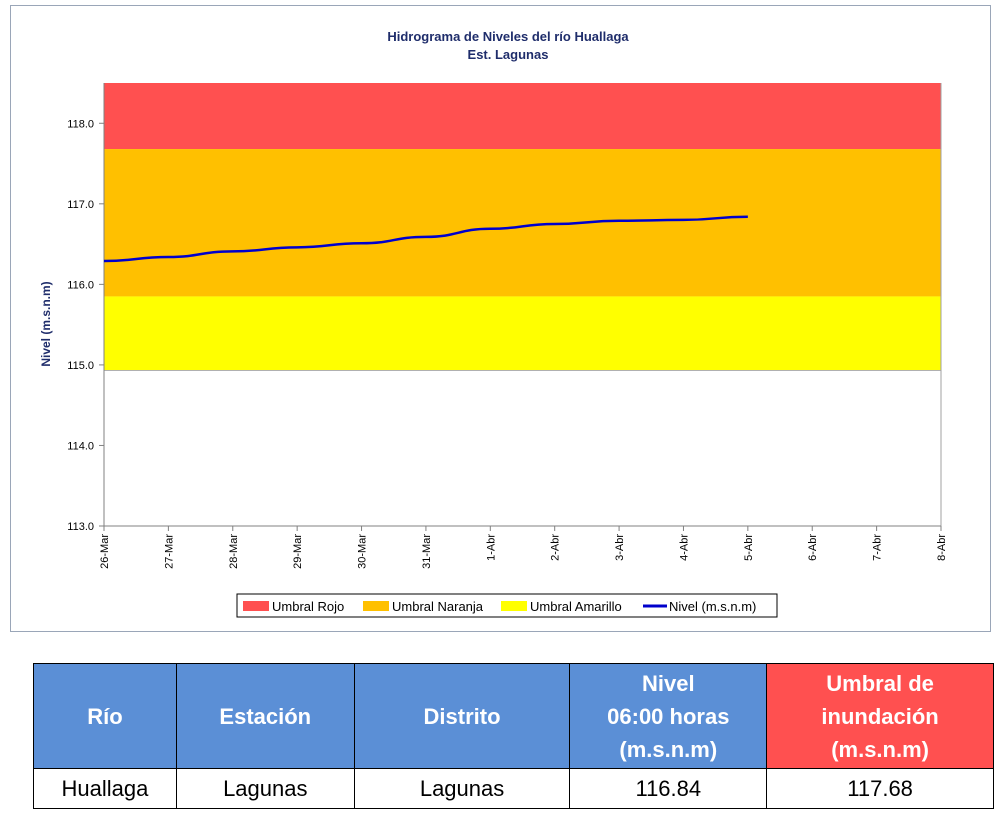 The height and width of the screenshot is (818, 1008). I want to click on cell-umbral: 117.68, so click(880, 788).